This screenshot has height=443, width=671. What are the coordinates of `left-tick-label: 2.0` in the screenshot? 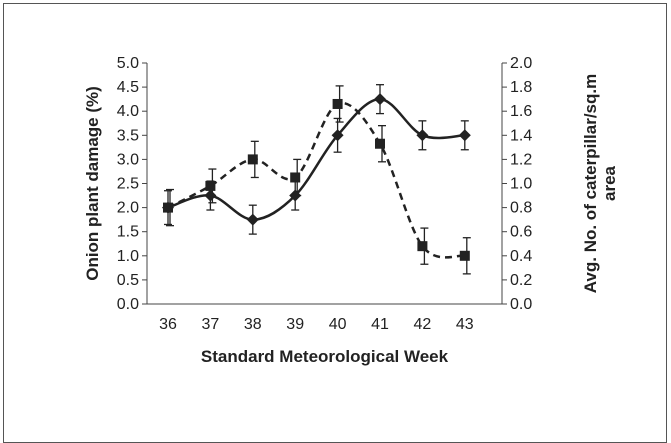 It's located at (128, 208).